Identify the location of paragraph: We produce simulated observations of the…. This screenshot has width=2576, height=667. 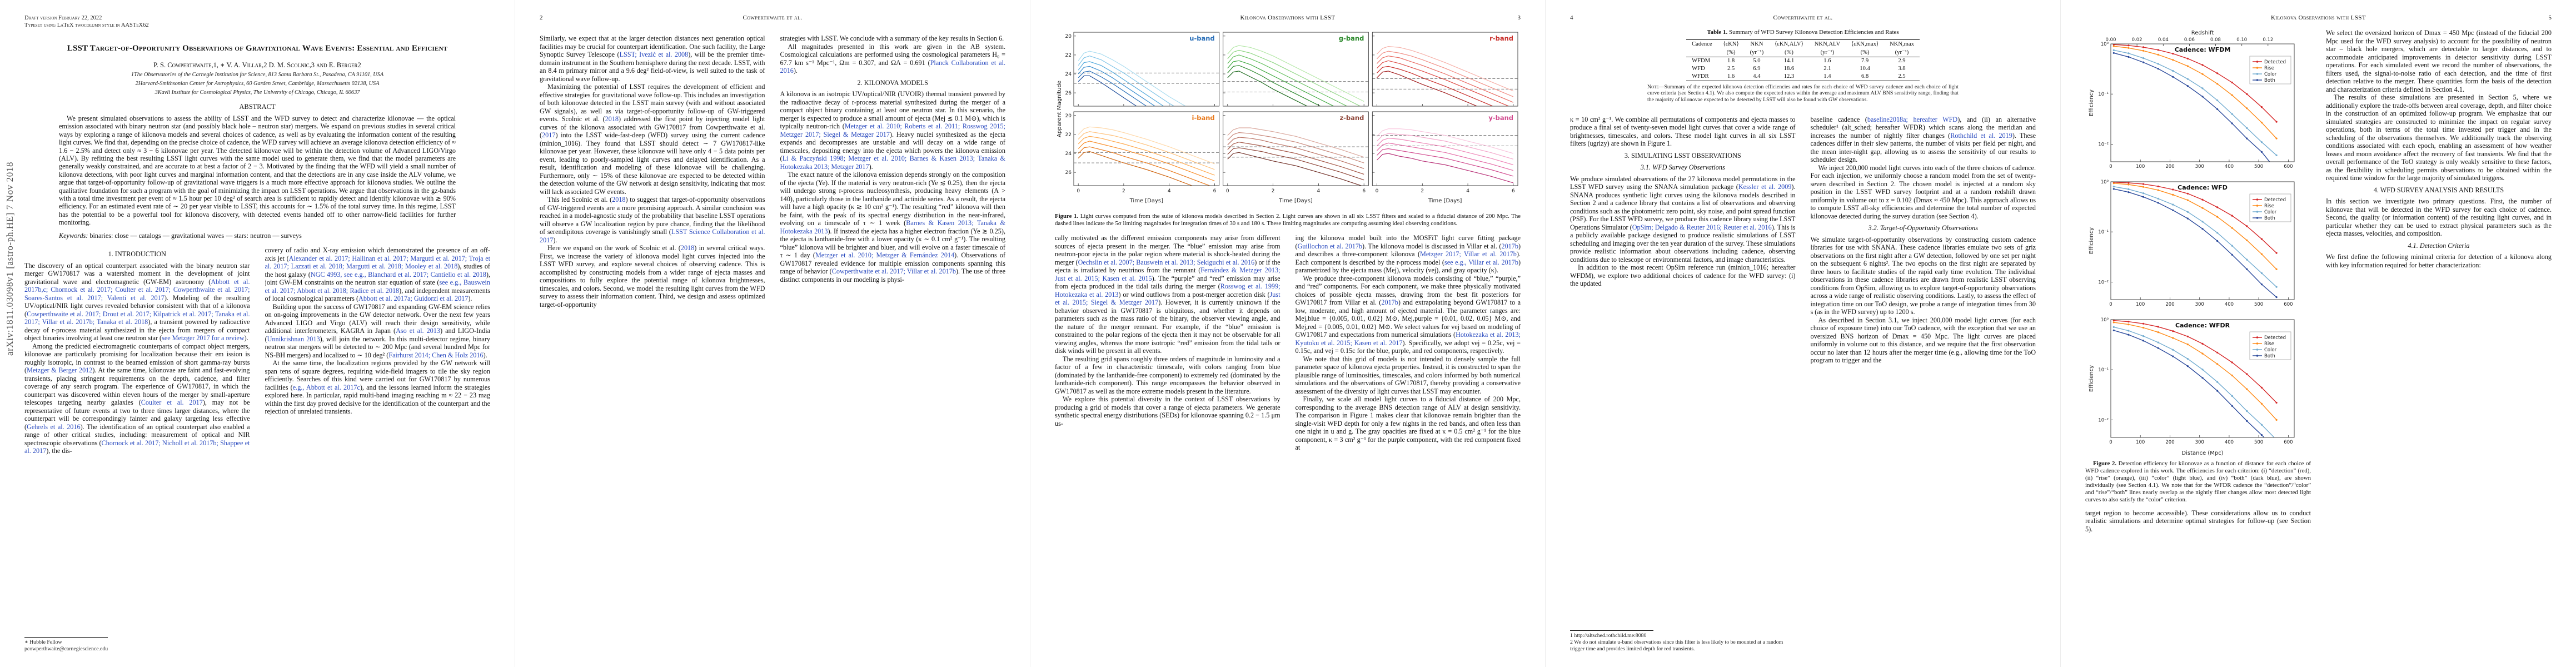
(1683, 219).